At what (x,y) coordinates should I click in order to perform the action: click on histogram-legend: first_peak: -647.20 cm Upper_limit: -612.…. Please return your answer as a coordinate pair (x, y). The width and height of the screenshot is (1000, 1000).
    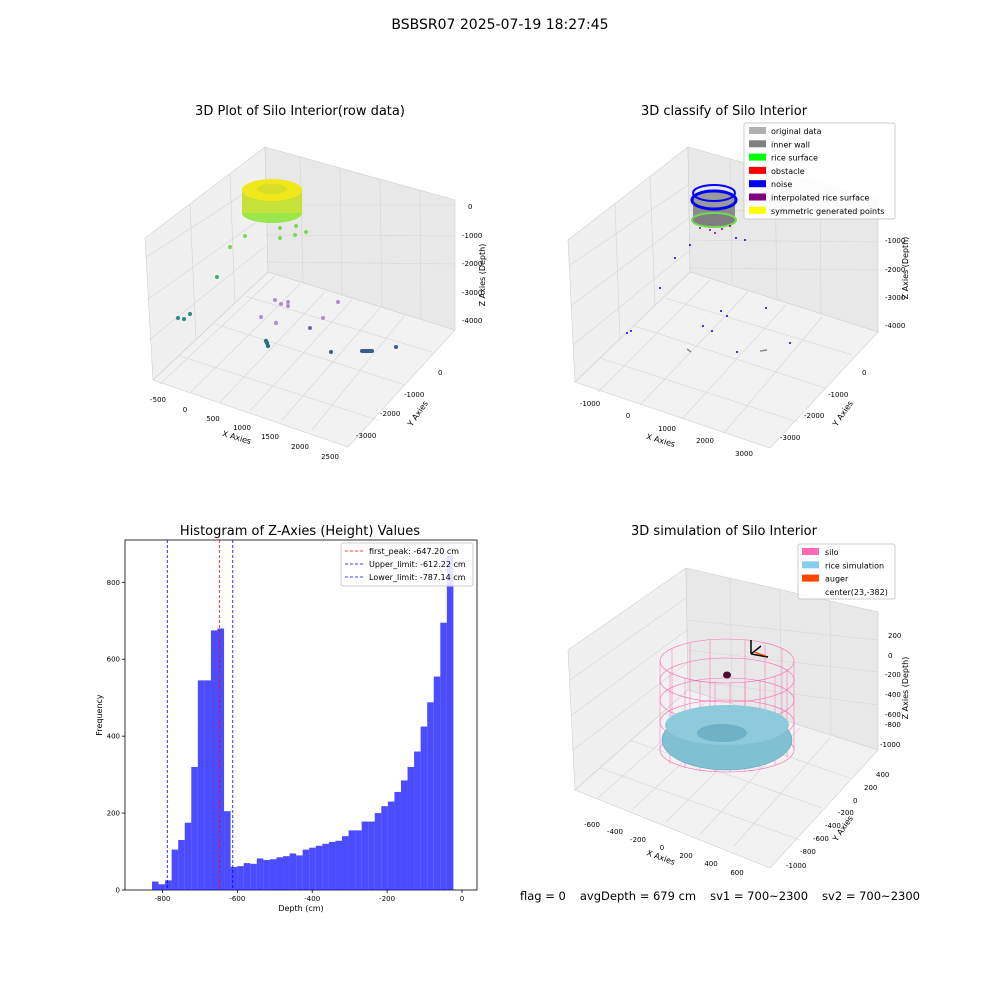
    Looking at the image, I should click on (407, 564).